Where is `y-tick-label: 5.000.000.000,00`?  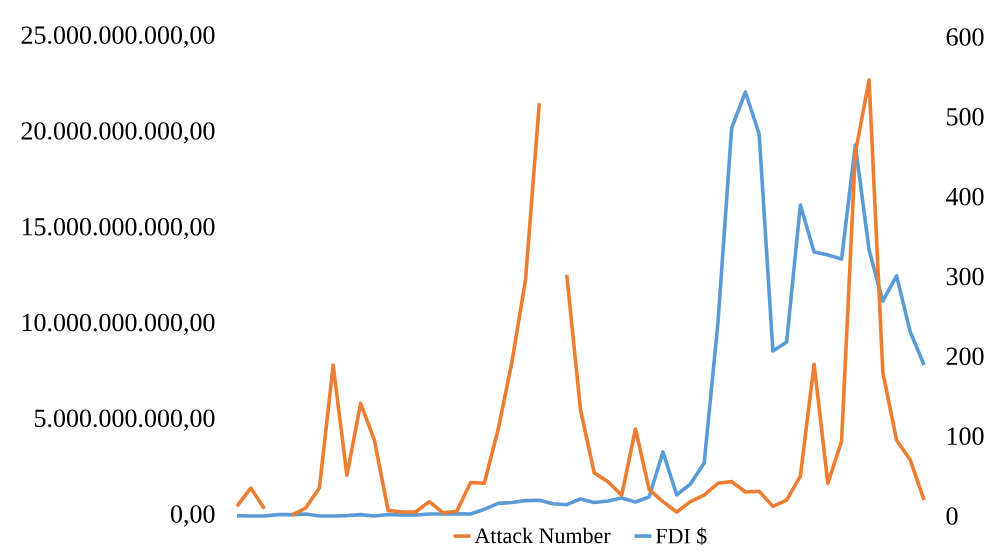
y-tick-label: 5.000.000.000,00 is located at coordinates (124, 420).